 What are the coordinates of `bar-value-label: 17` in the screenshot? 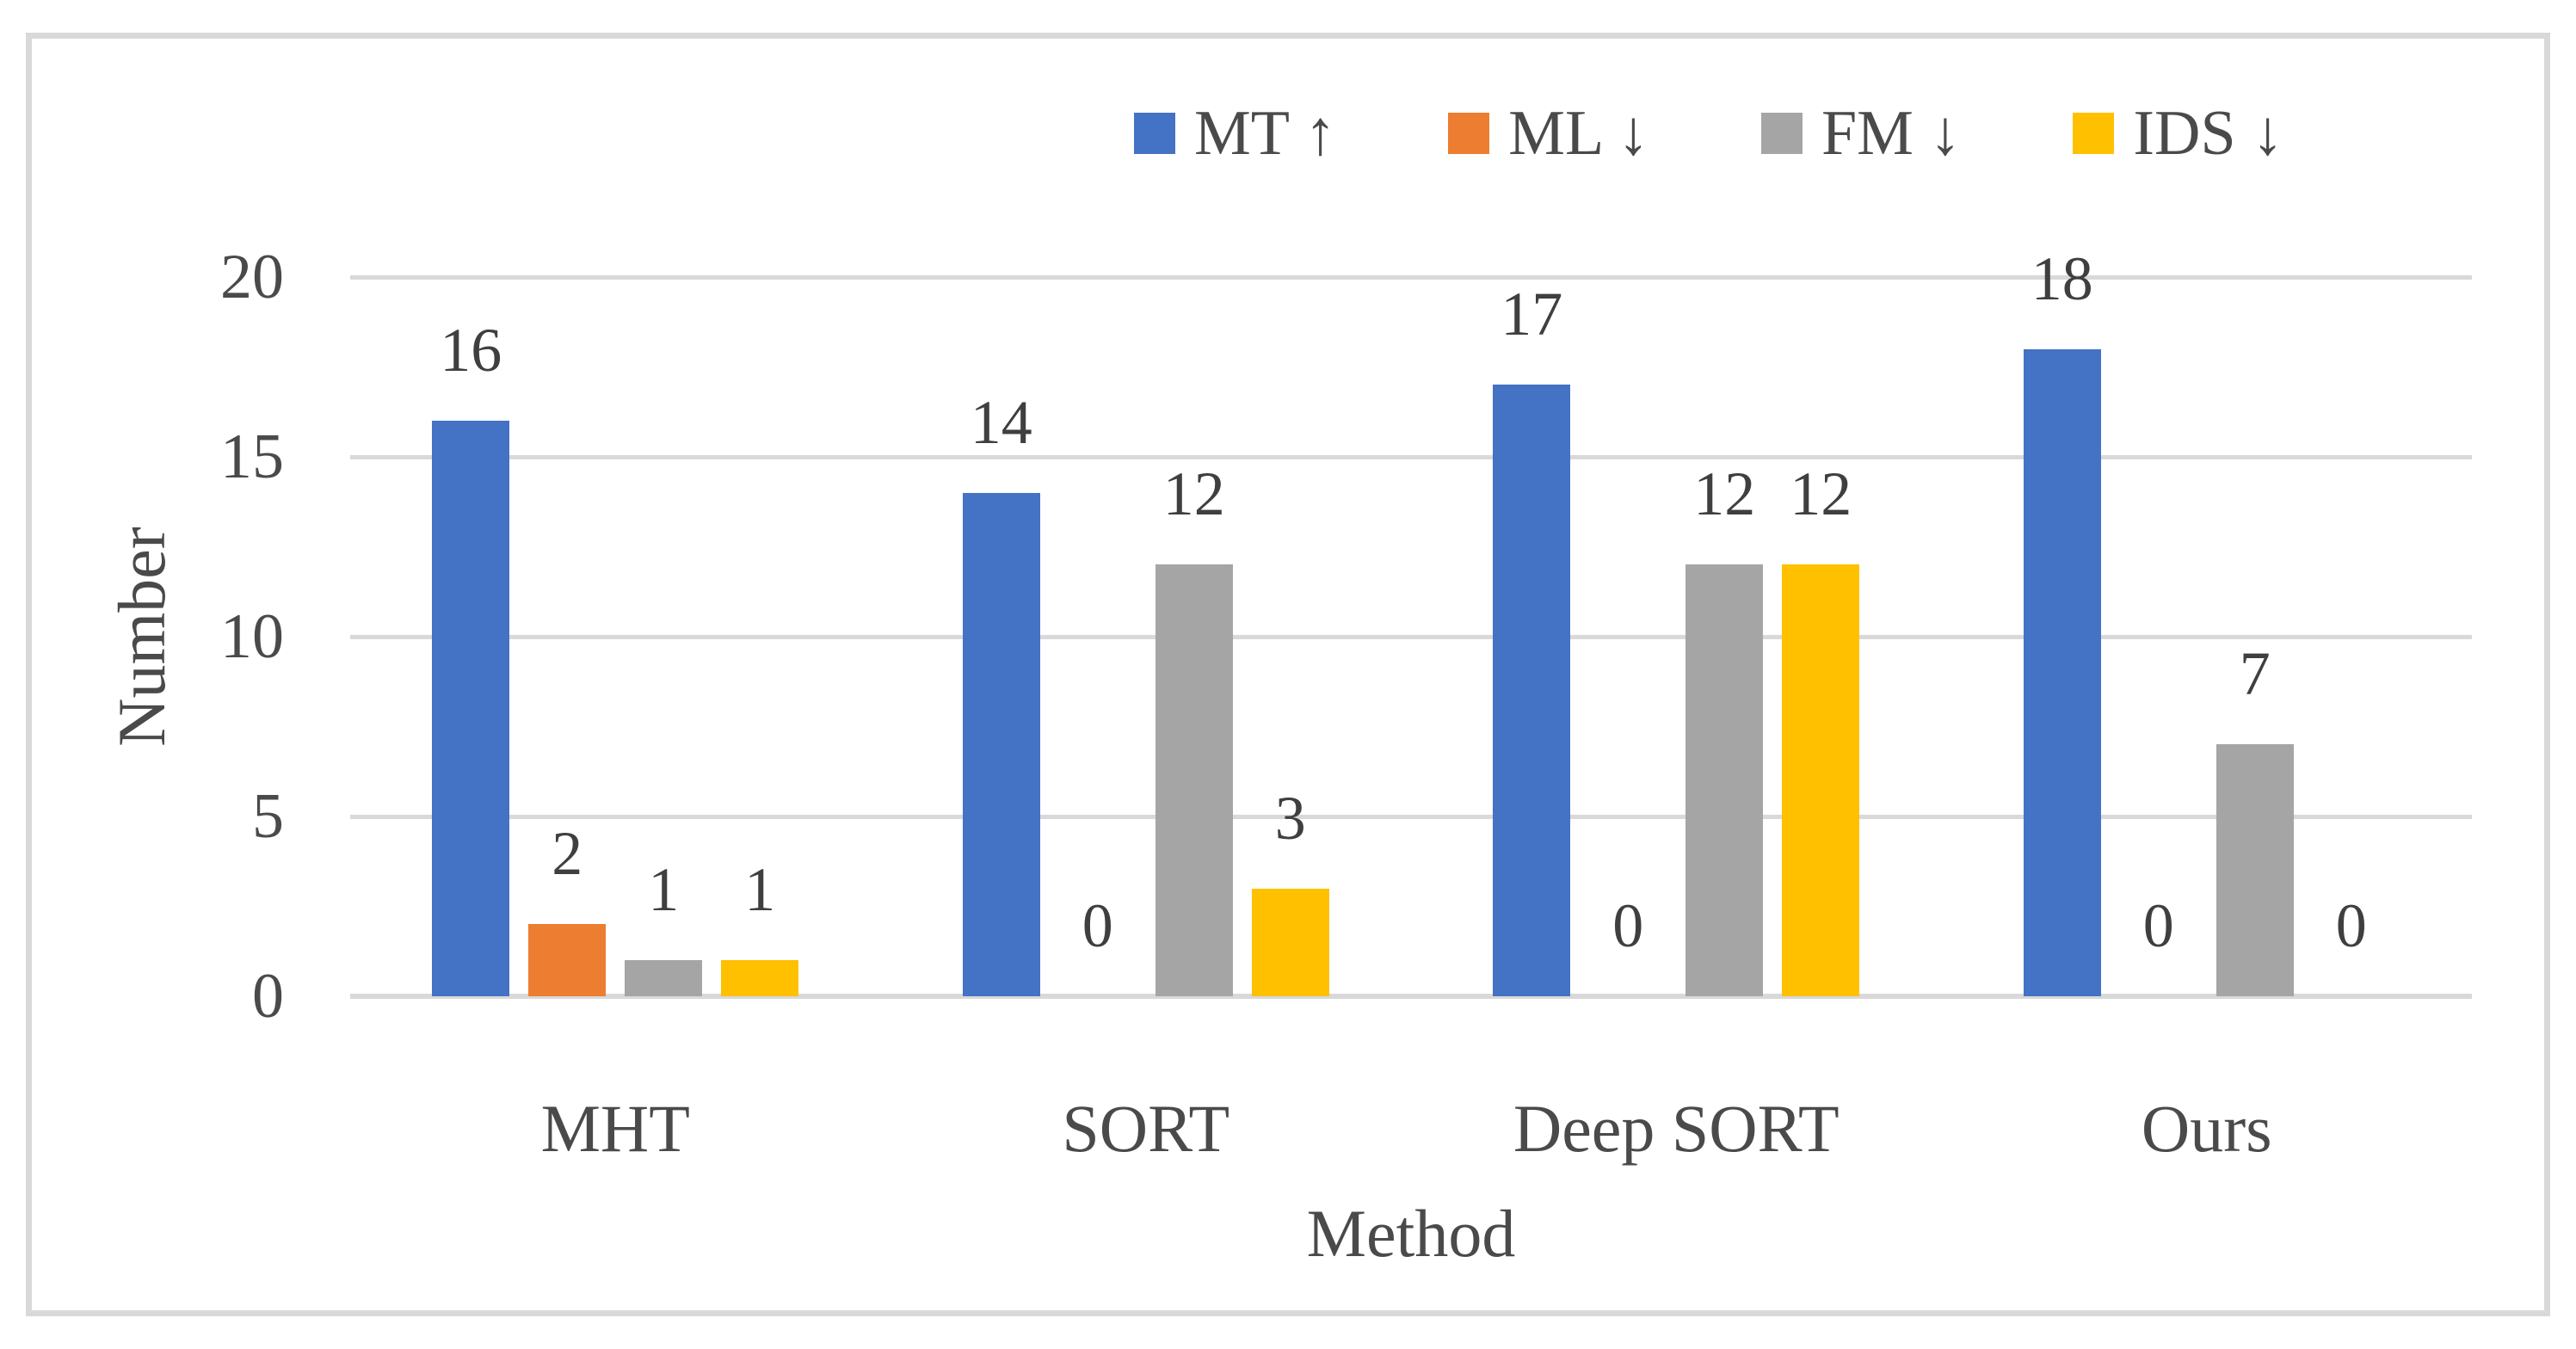 It's located at (1532, 314).